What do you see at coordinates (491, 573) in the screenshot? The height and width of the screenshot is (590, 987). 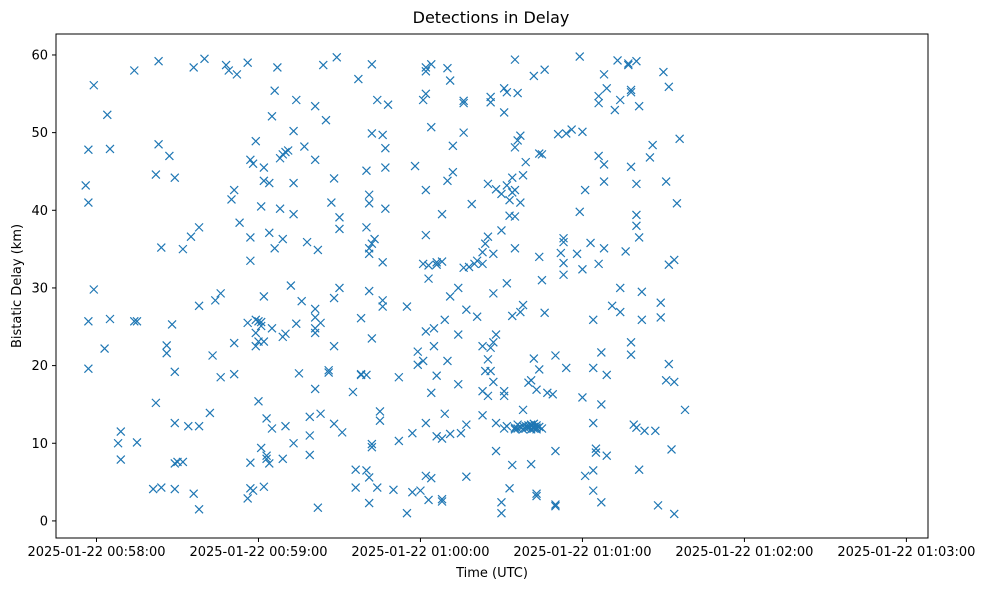 I see `x-axis-label: Time (UTC)` at bounding box center [491, 573].